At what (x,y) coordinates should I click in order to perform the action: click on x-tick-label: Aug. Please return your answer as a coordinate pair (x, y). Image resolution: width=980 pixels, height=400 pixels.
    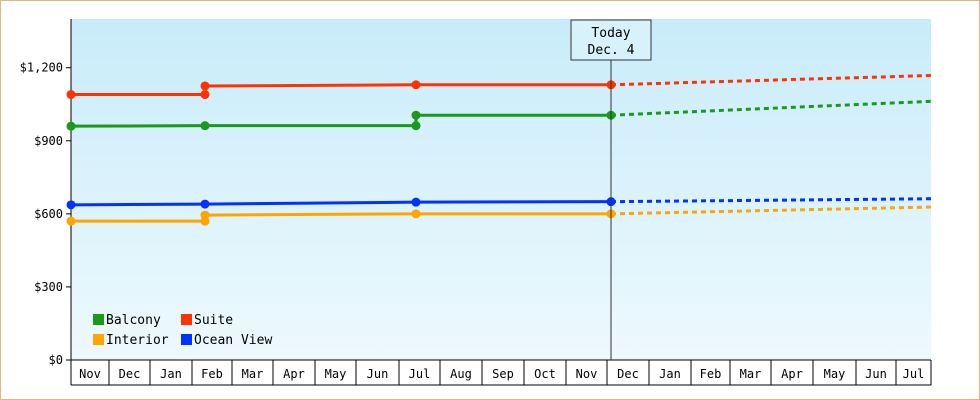
    Looking at the image, I should click on (461, 374).